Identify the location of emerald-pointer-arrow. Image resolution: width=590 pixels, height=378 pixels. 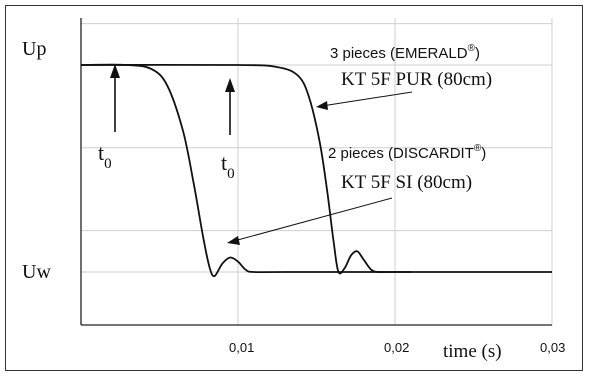
(364, 100).